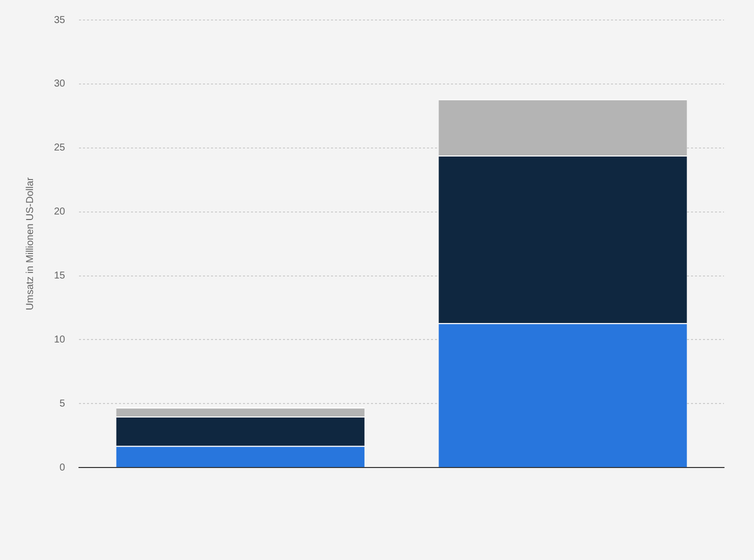  I want to click on y-tick-label: 15, so click(60, 276).